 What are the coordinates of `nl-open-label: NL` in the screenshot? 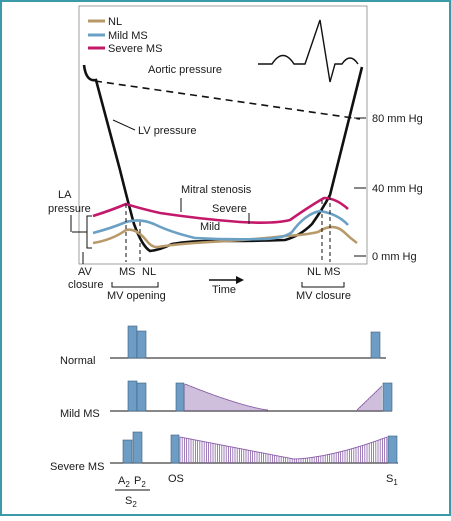 It's located at (149, 272).